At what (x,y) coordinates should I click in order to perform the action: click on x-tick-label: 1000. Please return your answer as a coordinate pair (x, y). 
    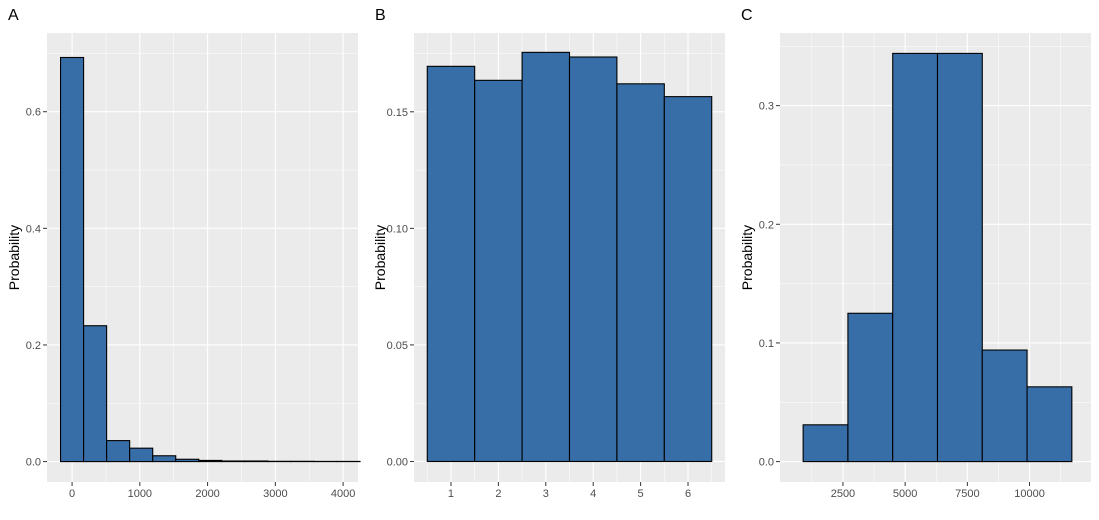
    Looking at the image, I should click on (140, 494).